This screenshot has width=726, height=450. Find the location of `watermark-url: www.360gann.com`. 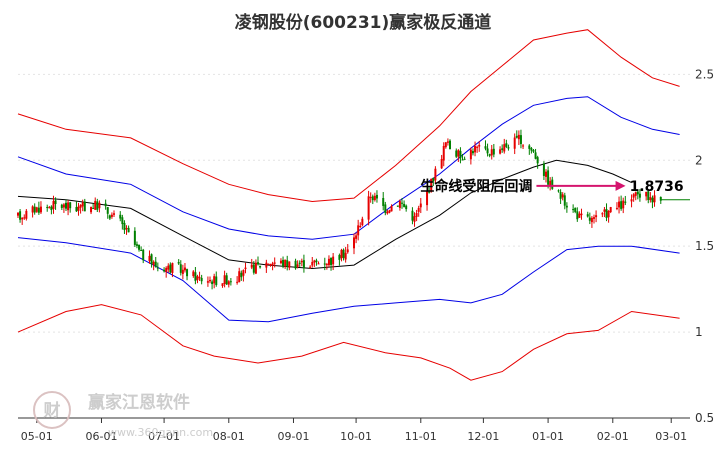

watermark-url: www.360gann.com is located at coordinates (160, 432).